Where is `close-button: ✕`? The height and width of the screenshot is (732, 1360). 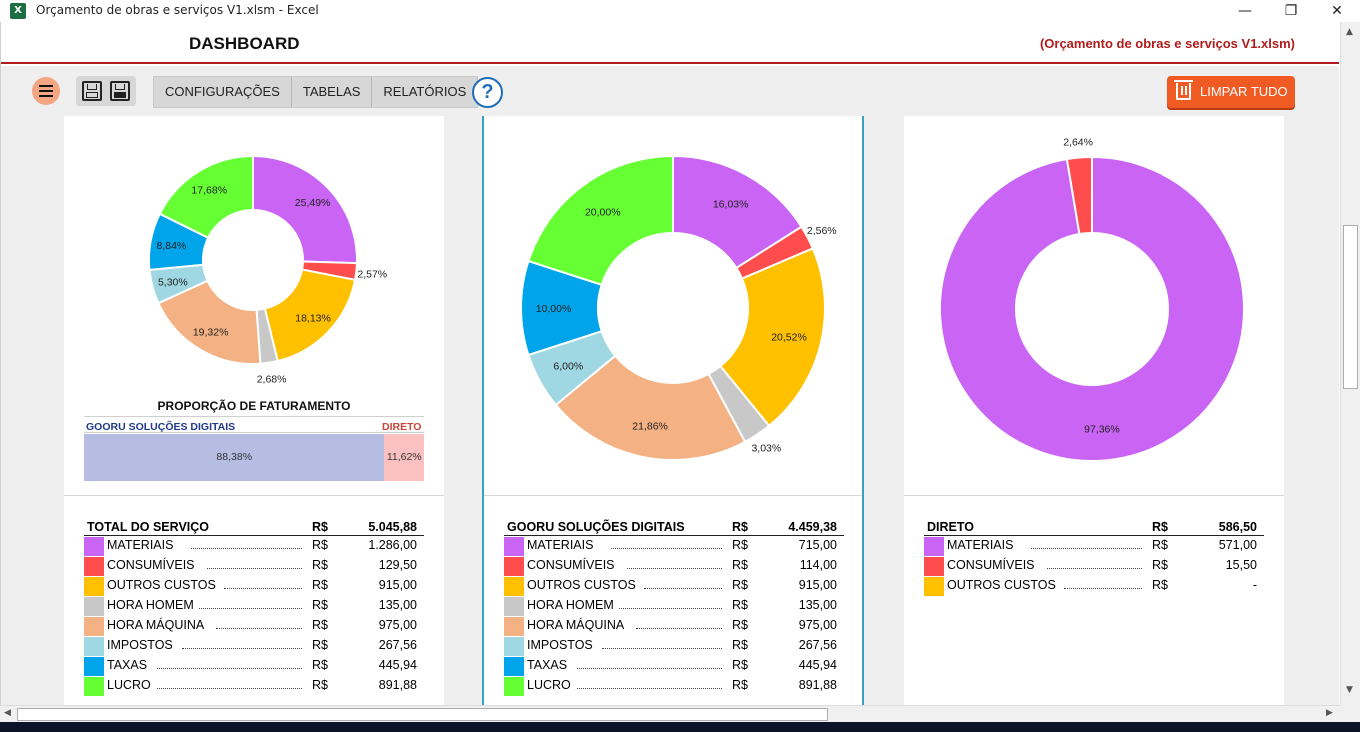
close-button: ✕ is located at coordinates (1337, 11).